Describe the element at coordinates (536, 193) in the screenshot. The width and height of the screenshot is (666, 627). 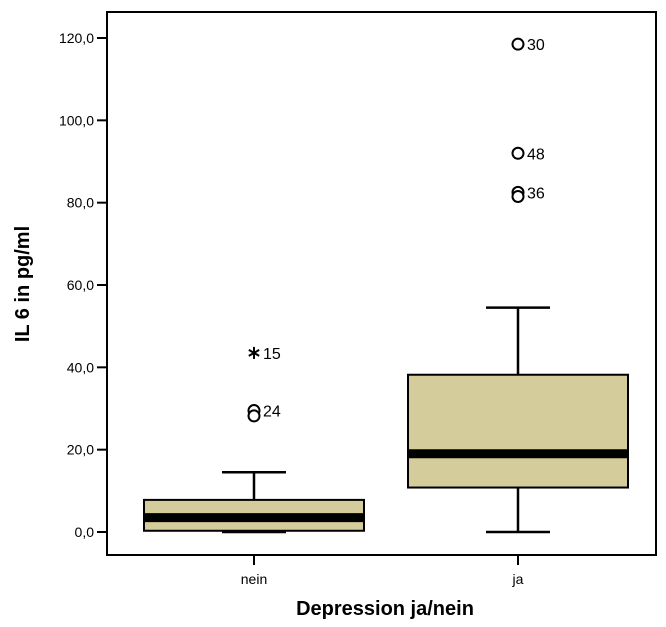
I see `outlier-label: 36` at that location.